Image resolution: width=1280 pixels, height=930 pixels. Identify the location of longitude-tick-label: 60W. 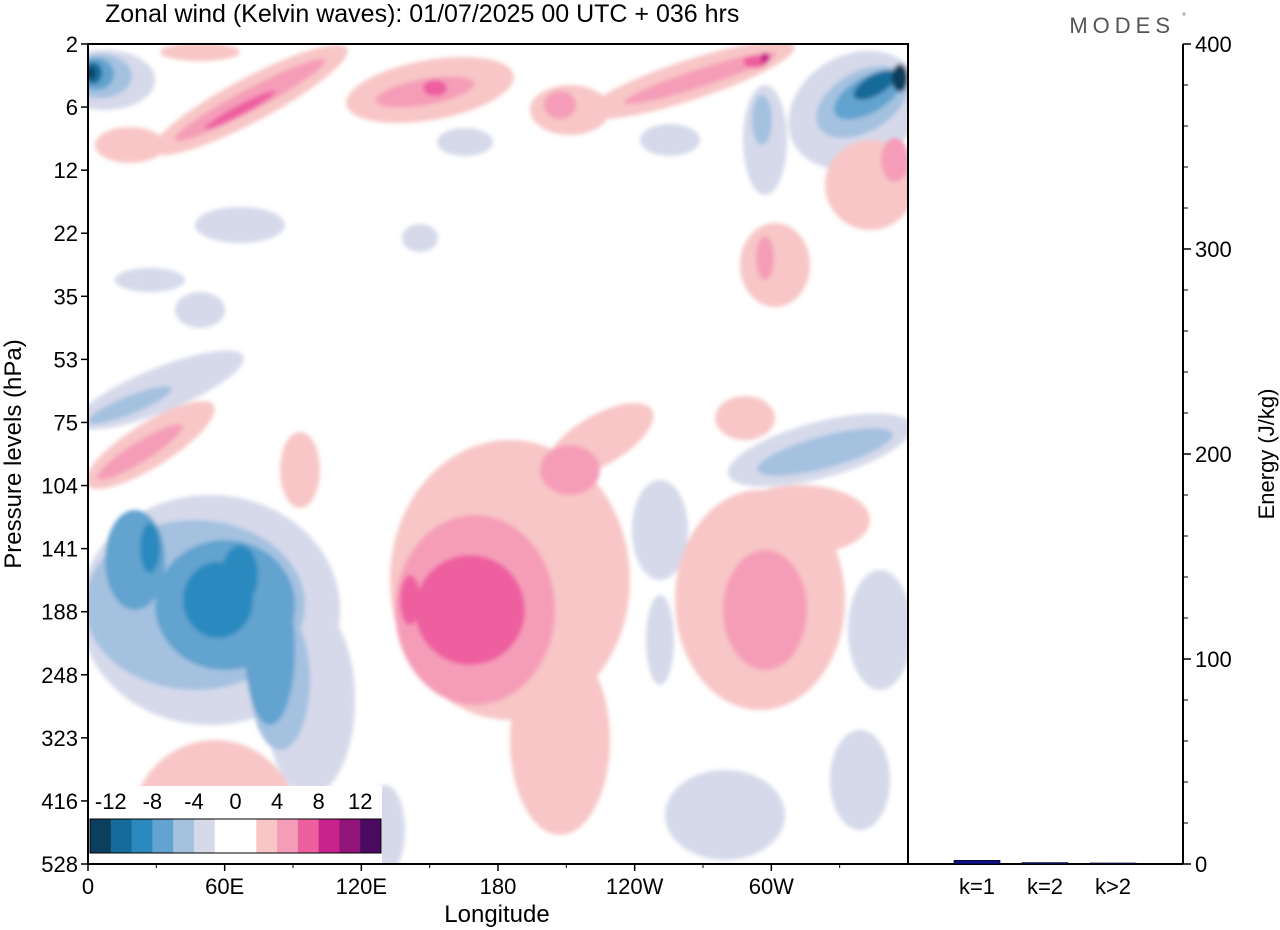
(771, 886).